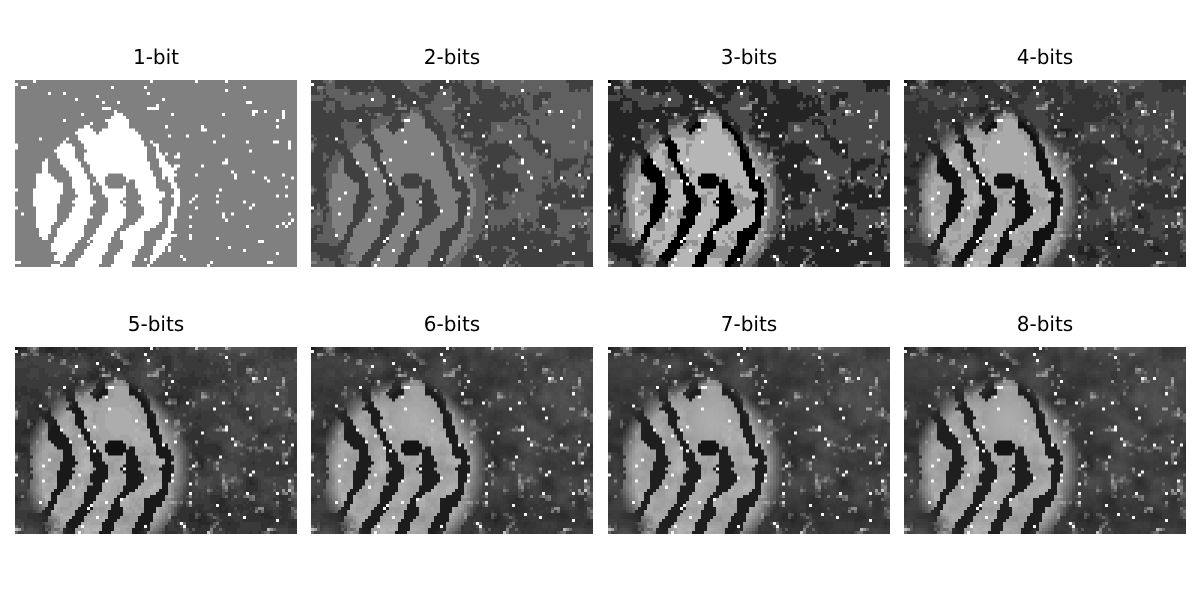  I want to click on tiger-image-8-bits, so click(1045, 440).